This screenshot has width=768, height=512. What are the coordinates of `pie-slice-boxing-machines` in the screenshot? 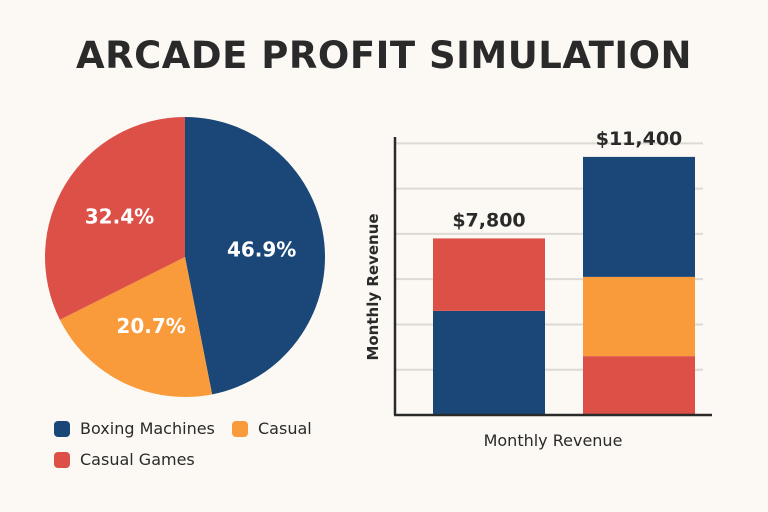 It's located at (255, 256).